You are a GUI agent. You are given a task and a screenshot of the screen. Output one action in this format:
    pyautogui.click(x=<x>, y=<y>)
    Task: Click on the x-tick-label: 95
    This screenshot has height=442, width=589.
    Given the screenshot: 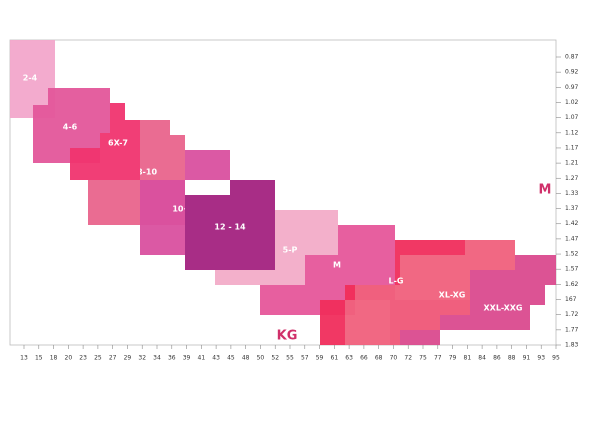 What is the action you would take?
    pyautogui.click(x=556, y=358)
    